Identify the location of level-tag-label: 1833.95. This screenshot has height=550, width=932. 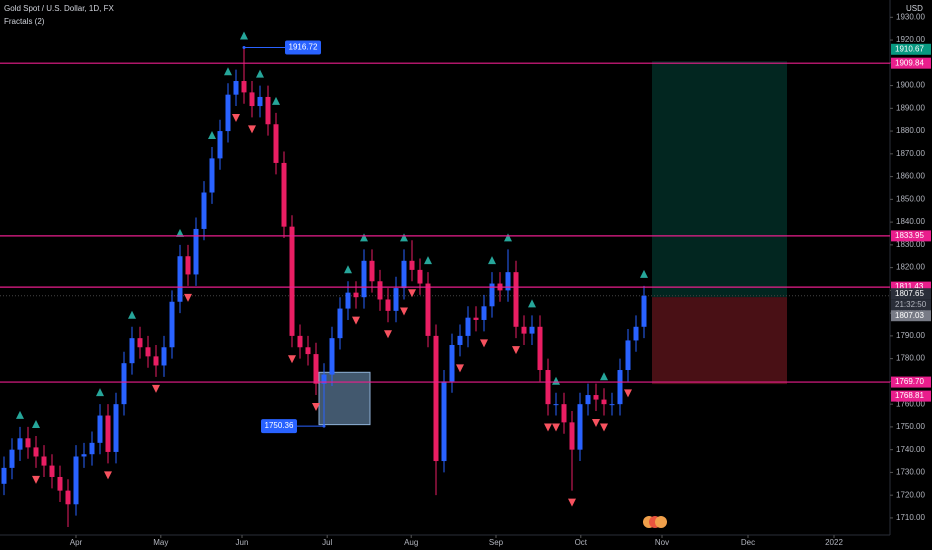
(909, 235).